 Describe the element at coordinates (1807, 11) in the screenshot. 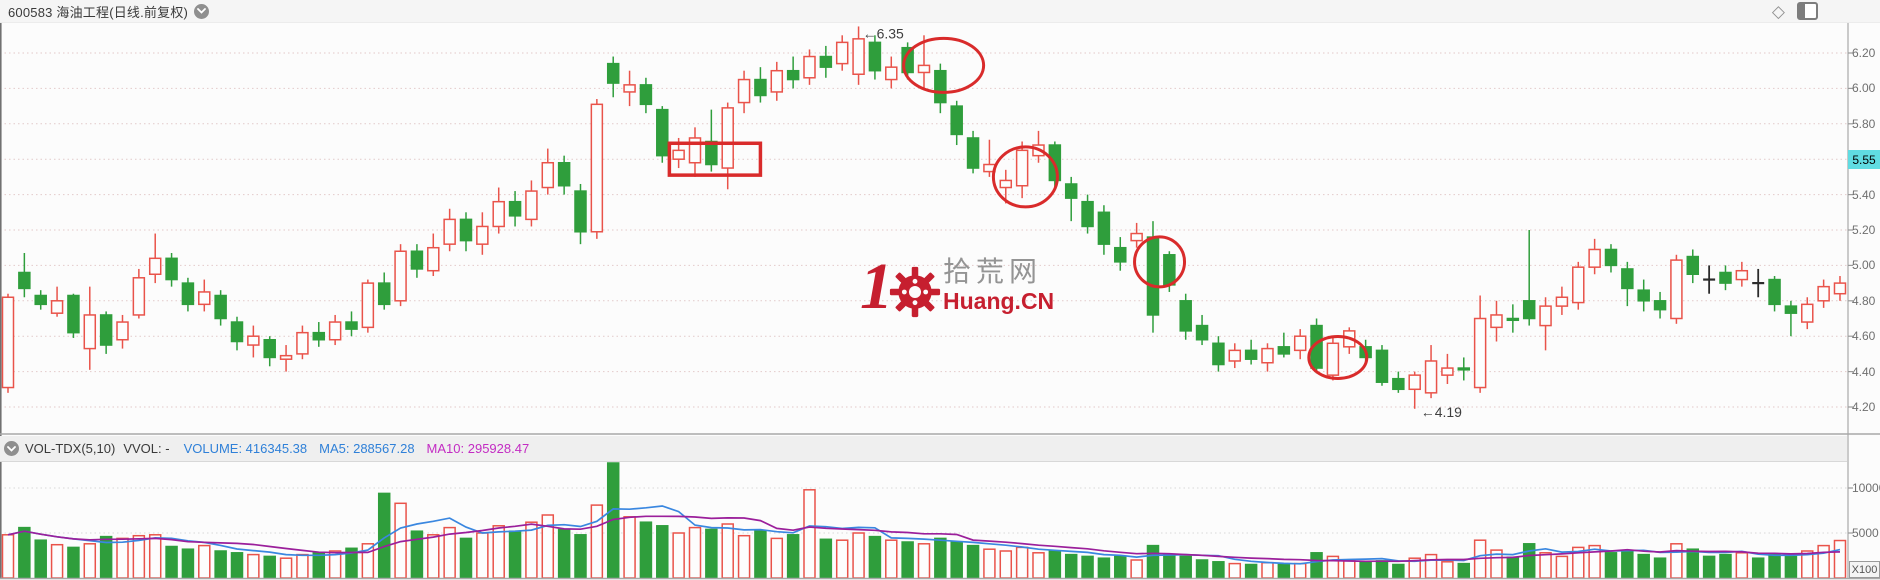

I see `split-panel-icon` at that location.